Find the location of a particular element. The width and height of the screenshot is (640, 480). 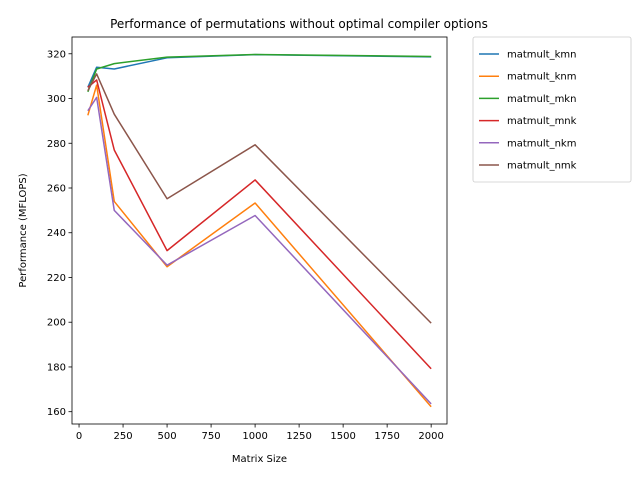

y-tick-label: 320 is located at coordinates (56, 54).